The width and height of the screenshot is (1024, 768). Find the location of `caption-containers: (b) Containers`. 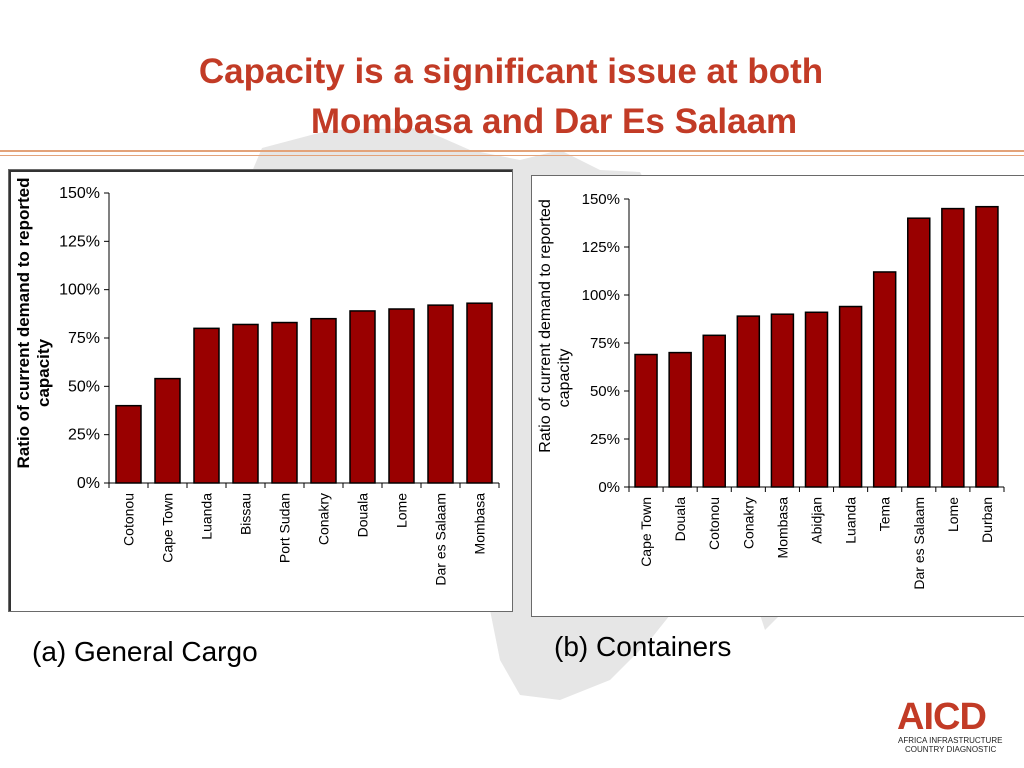

caption-containers: (b) Containers is located at coordinates (643, 646).